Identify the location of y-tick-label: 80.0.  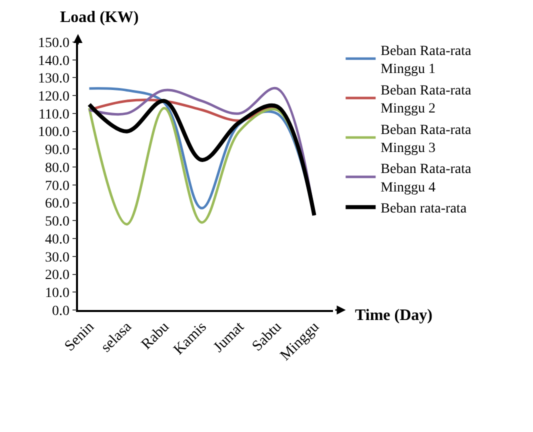
(57, 168).